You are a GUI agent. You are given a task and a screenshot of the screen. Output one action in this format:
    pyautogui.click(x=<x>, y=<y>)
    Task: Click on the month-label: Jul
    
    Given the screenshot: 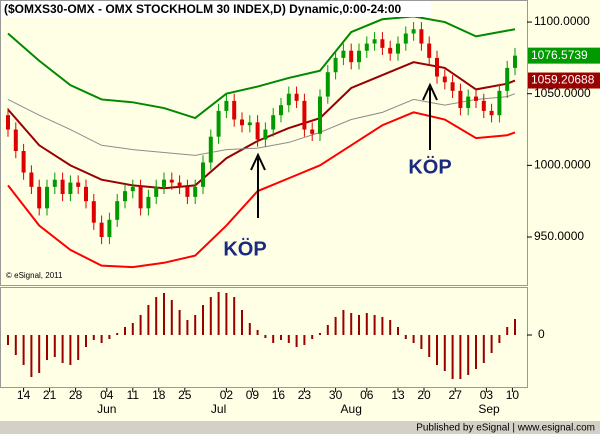 What is the action you would take?
    pyautogui.click(x=218, y=409)
    